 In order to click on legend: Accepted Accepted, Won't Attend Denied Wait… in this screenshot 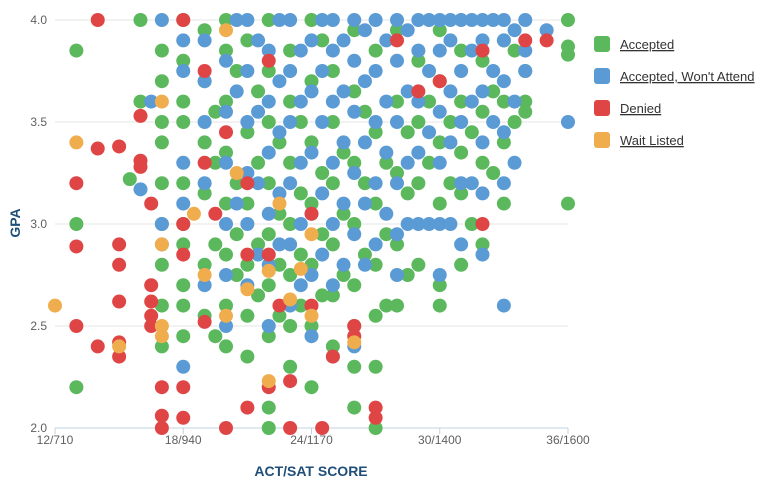, I will do `click(674, 92)`.